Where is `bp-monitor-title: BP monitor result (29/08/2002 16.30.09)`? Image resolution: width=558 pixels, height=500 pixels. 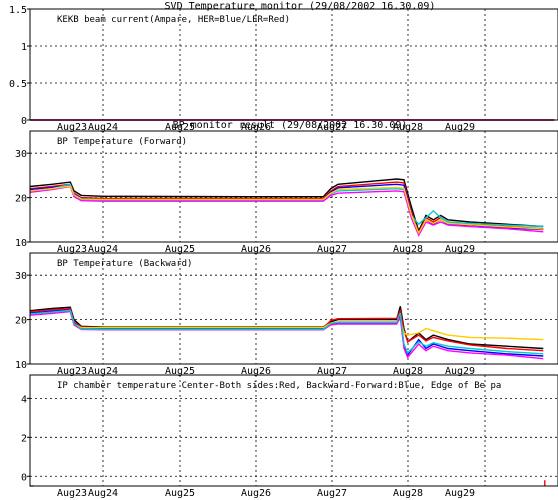
bp-monitor-title: BP monitor result (29/08/2002 16.30.09) is located at coordinates (290, 125).